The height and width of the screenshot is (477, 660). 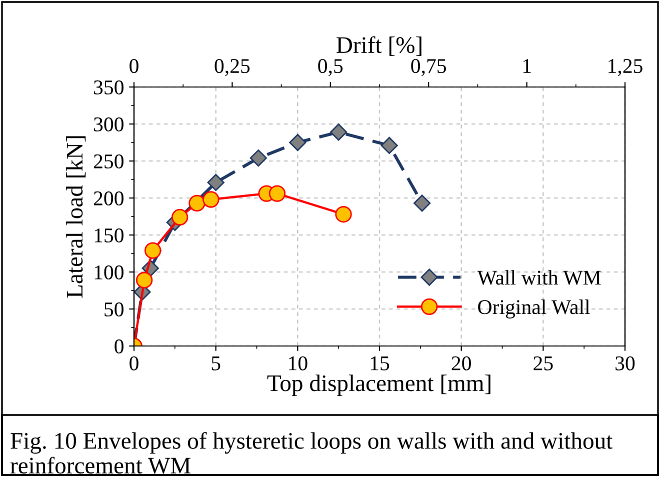 I want to click on y-tick-label: 350, so click(x=109, y=87).